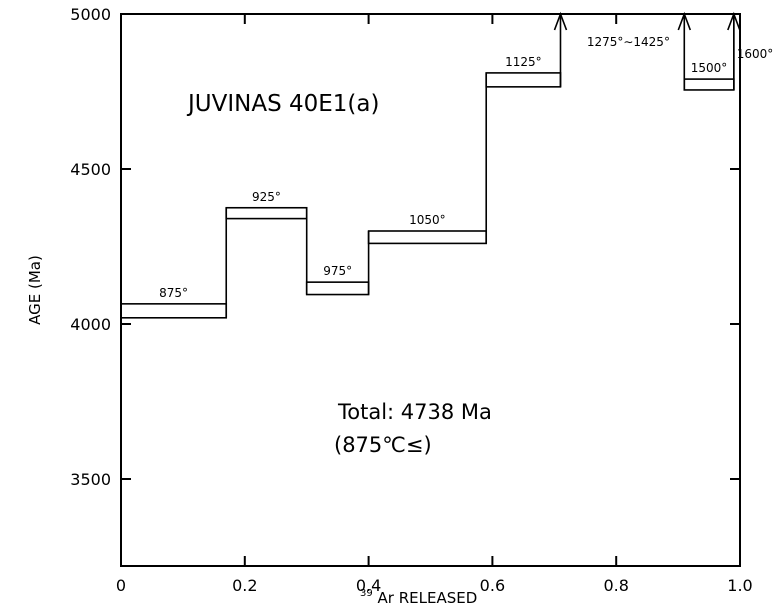 The width and height of the screenshot is (778, 610). I want to click on x-tick-labels: 0 0.2 0.4 0.6 0.8 1.0, so click(434, 585).